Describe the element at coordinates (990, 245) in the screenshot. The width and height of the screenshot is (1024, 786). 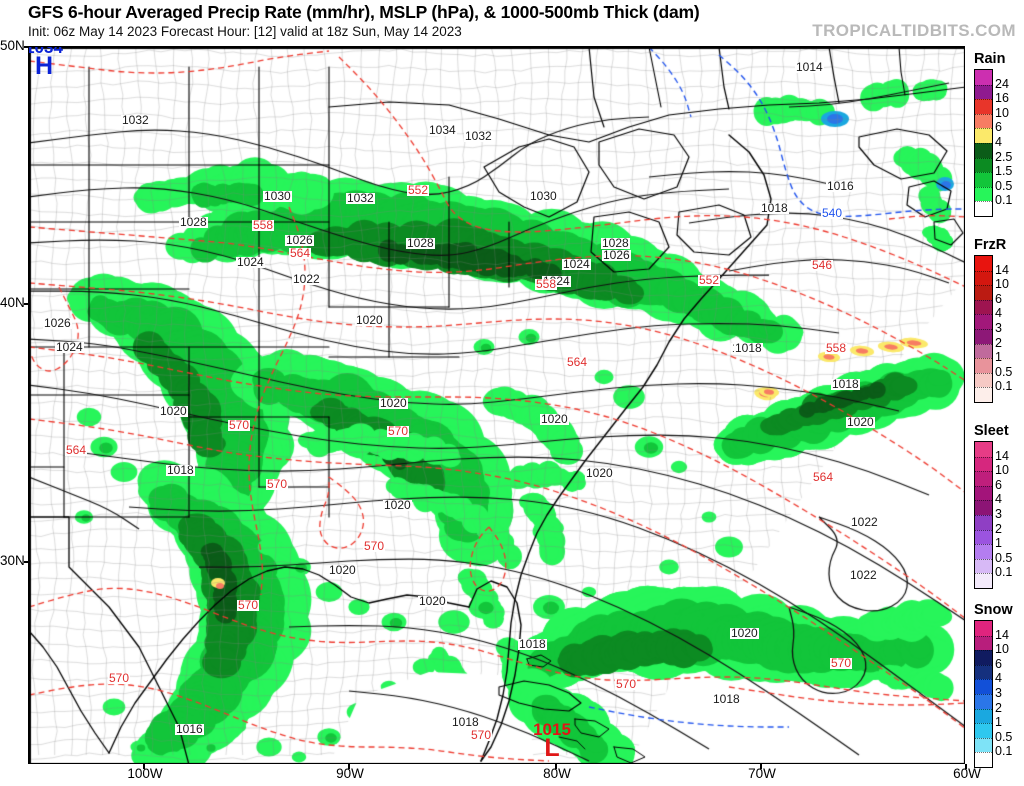
I see `legend-title-frzr: FrzR` at that location.